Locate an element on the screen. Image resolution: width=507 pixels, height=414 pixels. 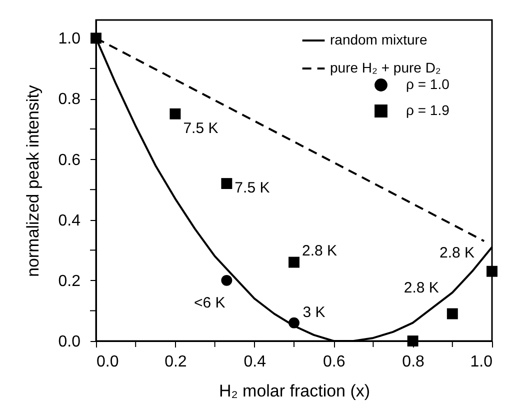
annotation: 3 K is located at coordinates (314, 312).